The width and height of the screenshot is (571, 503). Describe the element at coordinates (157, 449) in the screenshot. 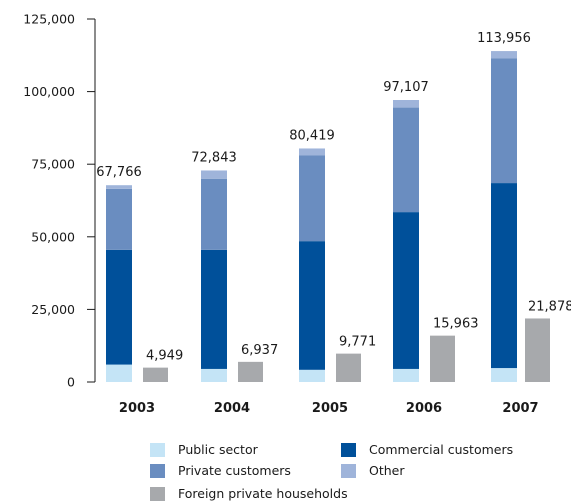

I see `legend-swatch-public-sector` at that location.